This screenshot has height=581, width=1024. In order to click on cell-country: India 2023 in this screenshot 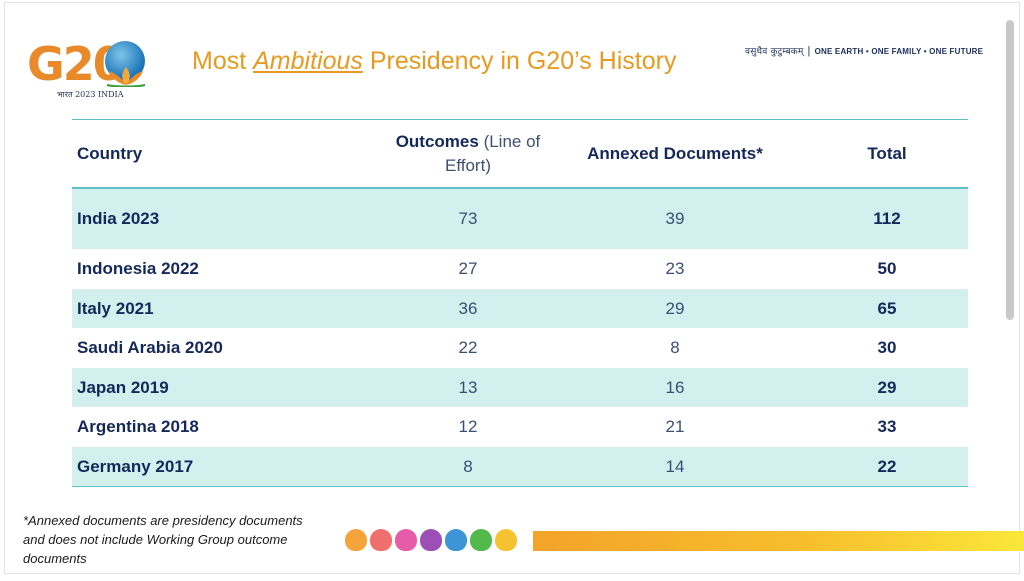, I will do `click(118, 218)`.